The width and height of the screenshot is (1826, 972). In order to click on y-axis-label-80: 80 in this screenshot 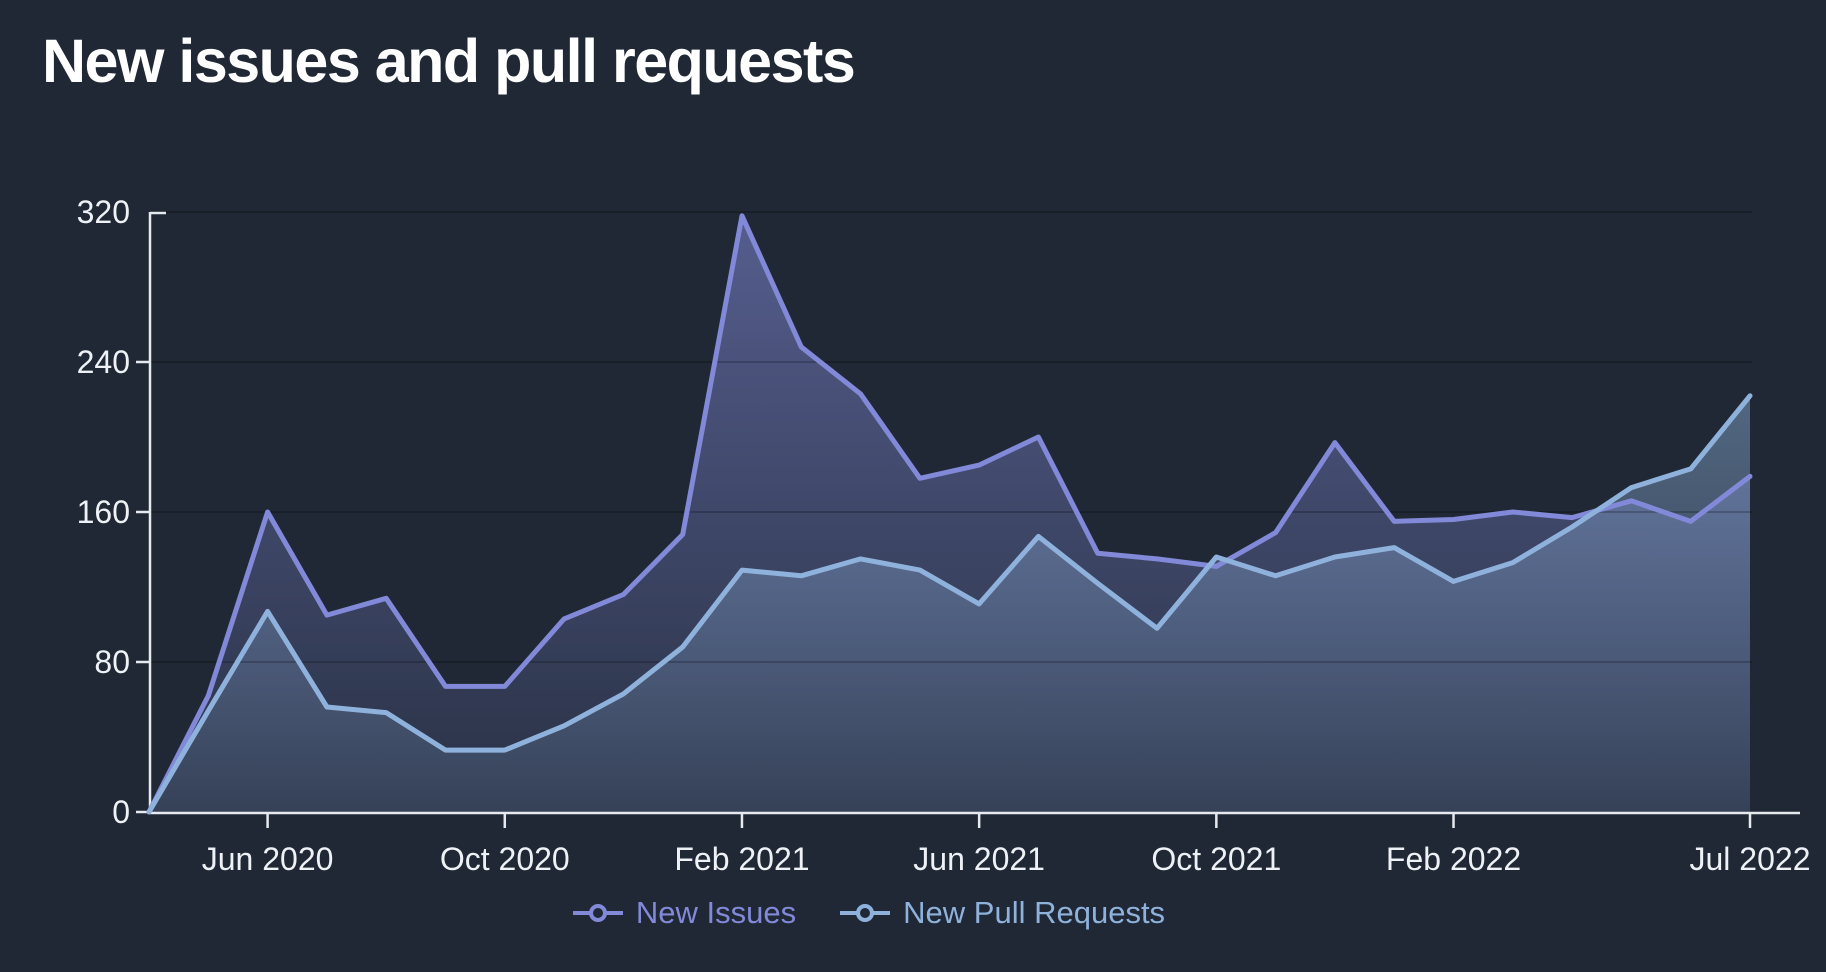, I will do `click(112, 662)`.